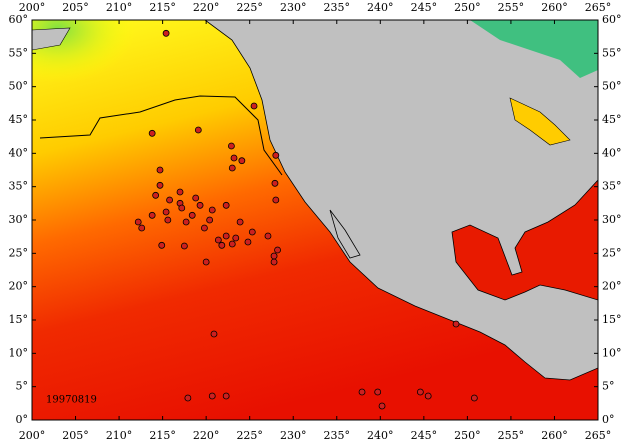 Image resolution: width=629 pixels, height=444 pixels. I want to click on x-tick-label: 225°, so click(249, 435).